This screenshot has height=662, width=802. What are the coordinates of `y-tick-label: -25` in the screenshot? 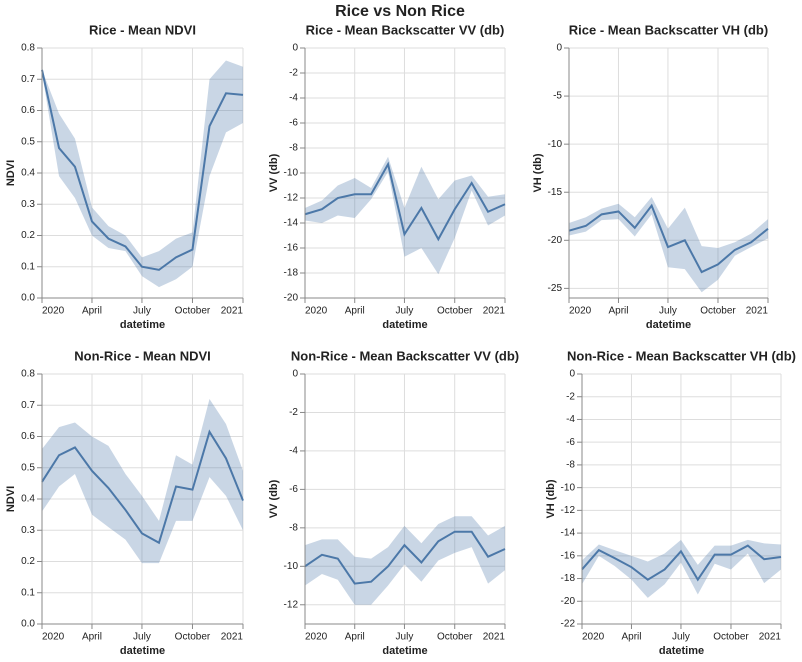 It's located at (555, 288).